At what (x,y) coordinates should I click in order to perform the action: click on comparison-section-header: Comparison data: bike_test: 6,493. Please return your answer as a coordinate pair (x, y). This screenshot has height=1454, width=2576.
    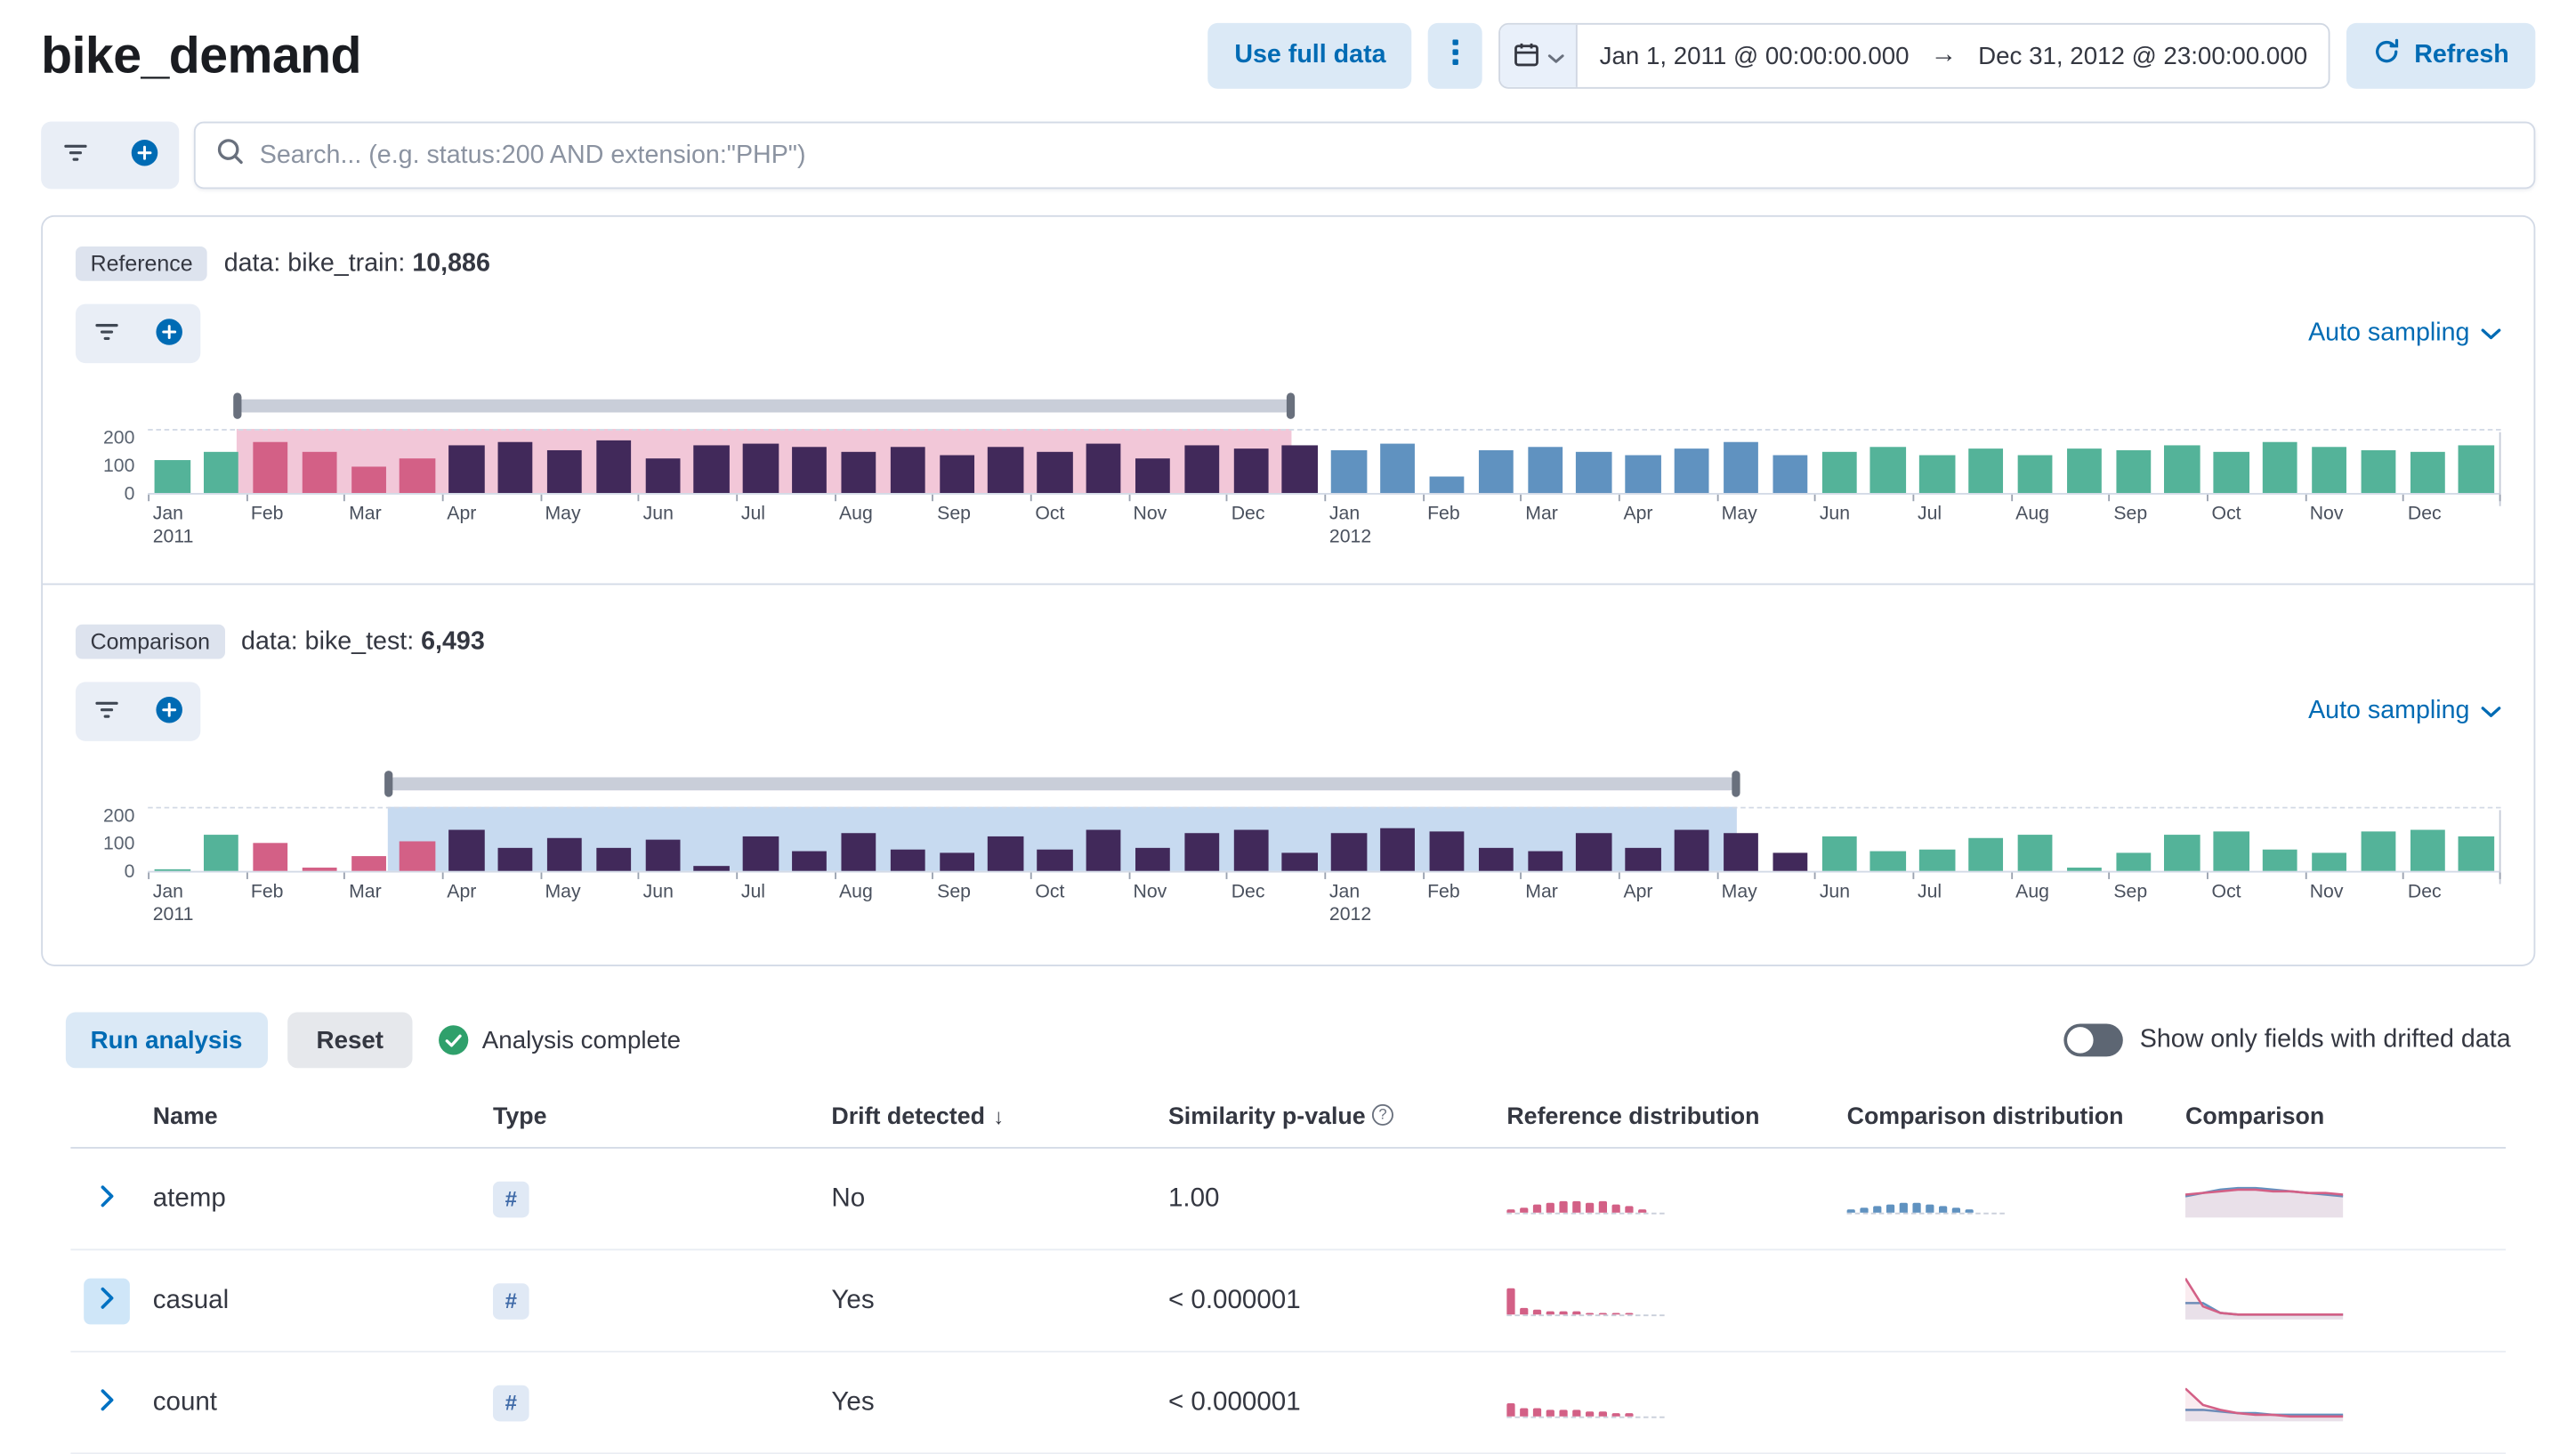
    Looking at the image, I should click on (1288, 641).